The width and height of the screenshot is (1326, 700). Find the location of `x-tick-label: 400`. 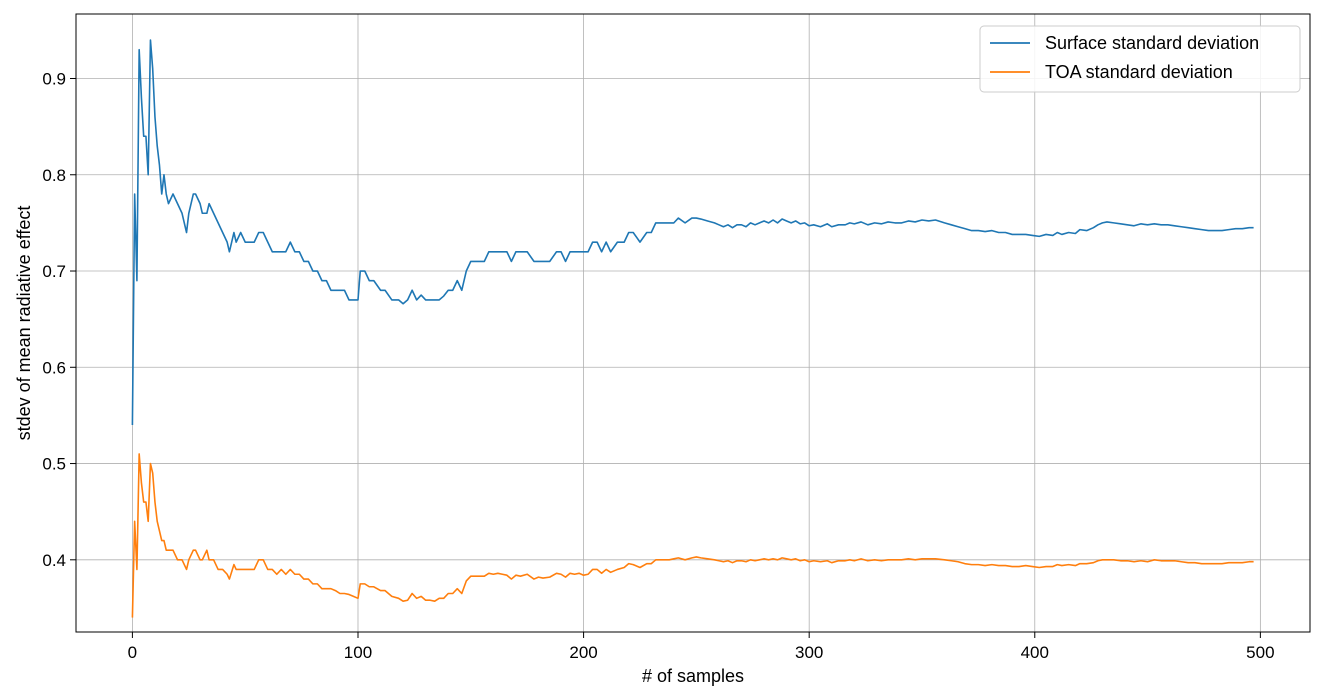

x-tick-label: 400 is located at coordinates (1035, 652).